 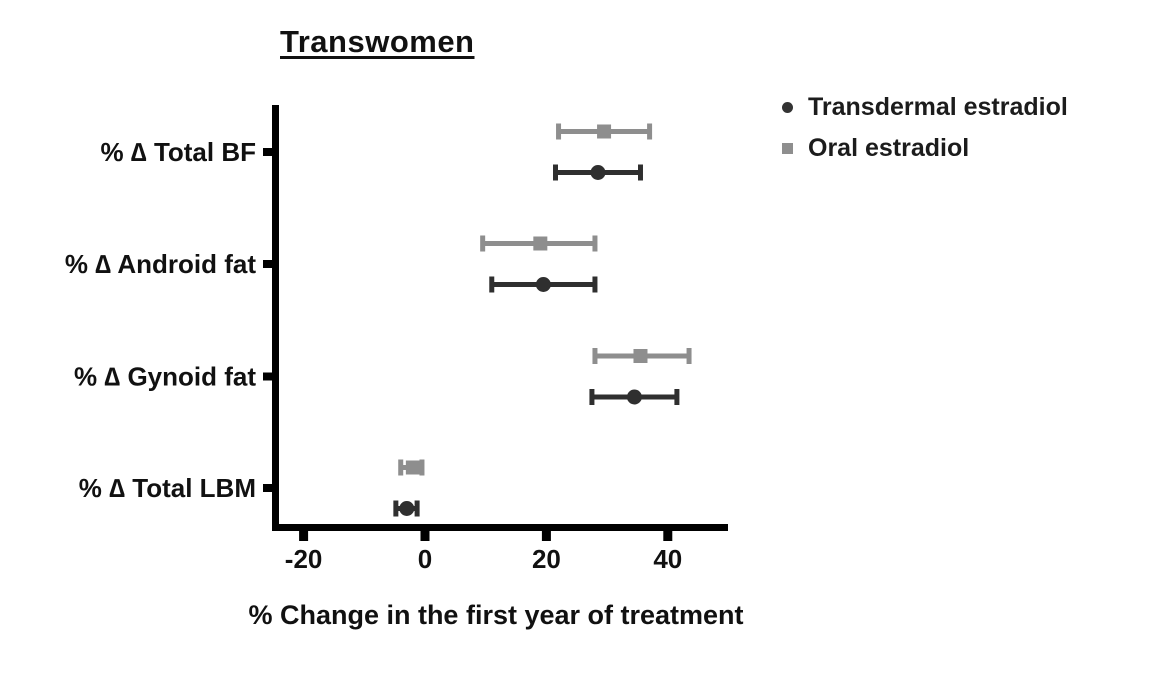 What do you see at coordinates (304, 559) in the screenshot?
I see `x-tick-label: -20` at bounding box center [304, 559].